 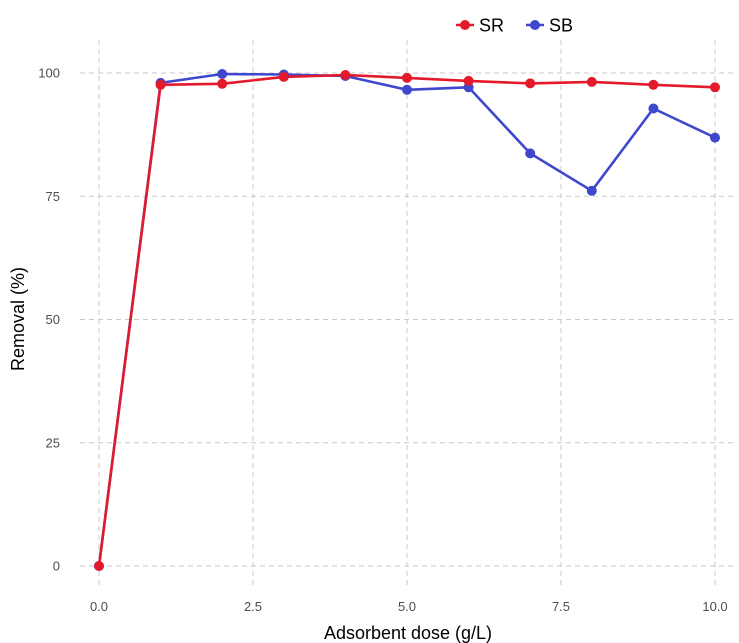 I want to click on legend-item-sb: SB, so click(x=549, y=26).